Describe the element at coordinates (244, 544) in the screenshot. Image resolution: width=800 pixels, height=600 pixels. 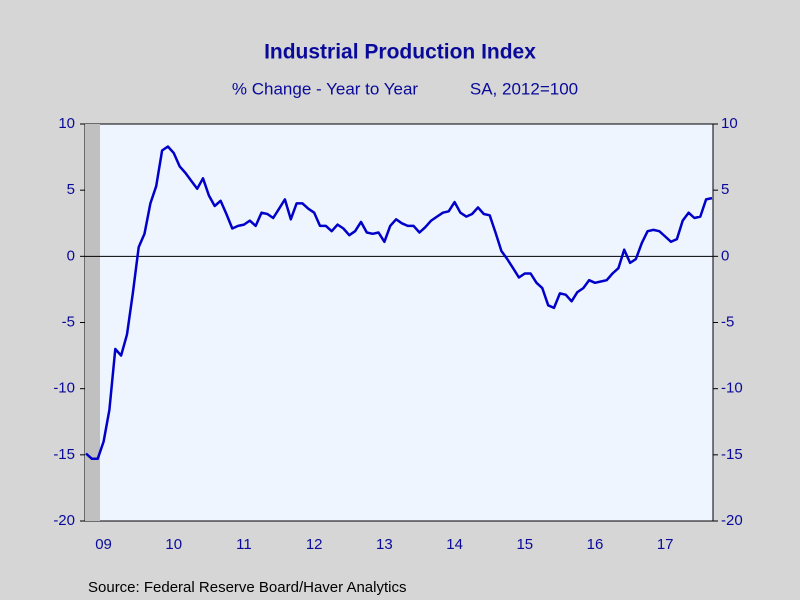
I see `x-tick-label: 11` at that location.